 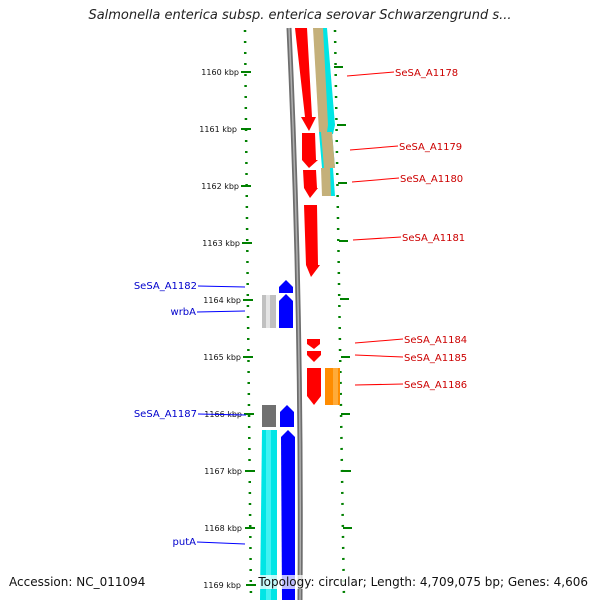 I want to click on gene-label: SeSA_A1178, so click(x=426, y=73).